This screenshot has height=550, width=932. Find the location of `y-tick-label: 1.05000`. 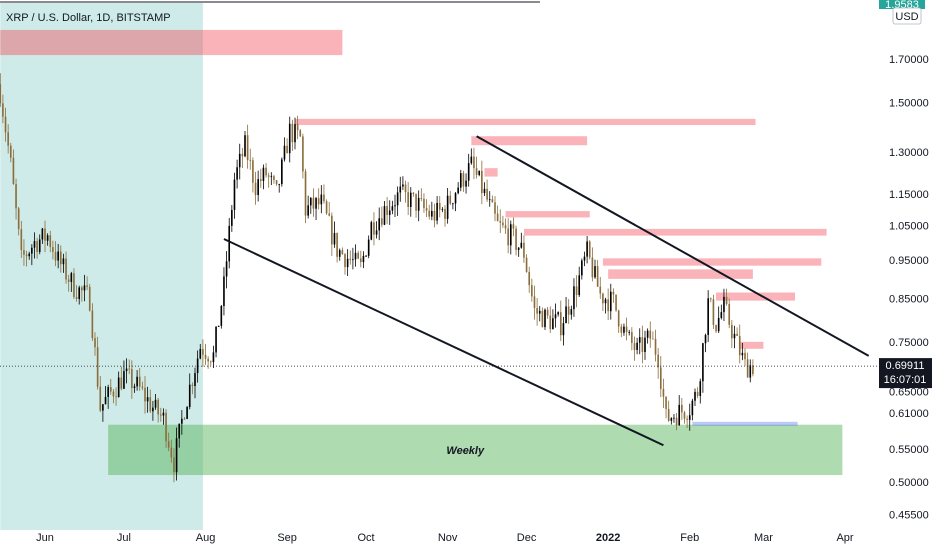

y-tick-label: 1.05000 is located at coordinates (909, 227).